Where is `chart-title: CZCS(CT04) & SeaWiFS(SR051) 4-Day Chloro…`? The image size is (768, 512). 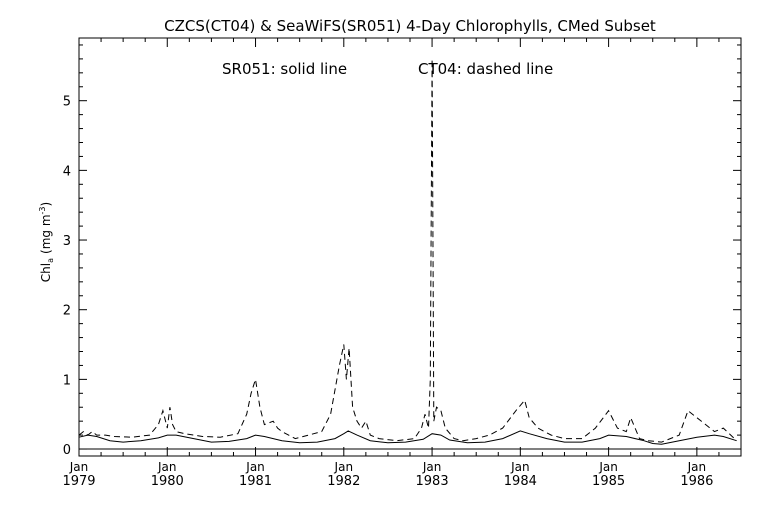
chart-title: CZCS(CT04) & SeaWiFS(SR051) 4-Day Chloro… is located at coordinates (410, 26).